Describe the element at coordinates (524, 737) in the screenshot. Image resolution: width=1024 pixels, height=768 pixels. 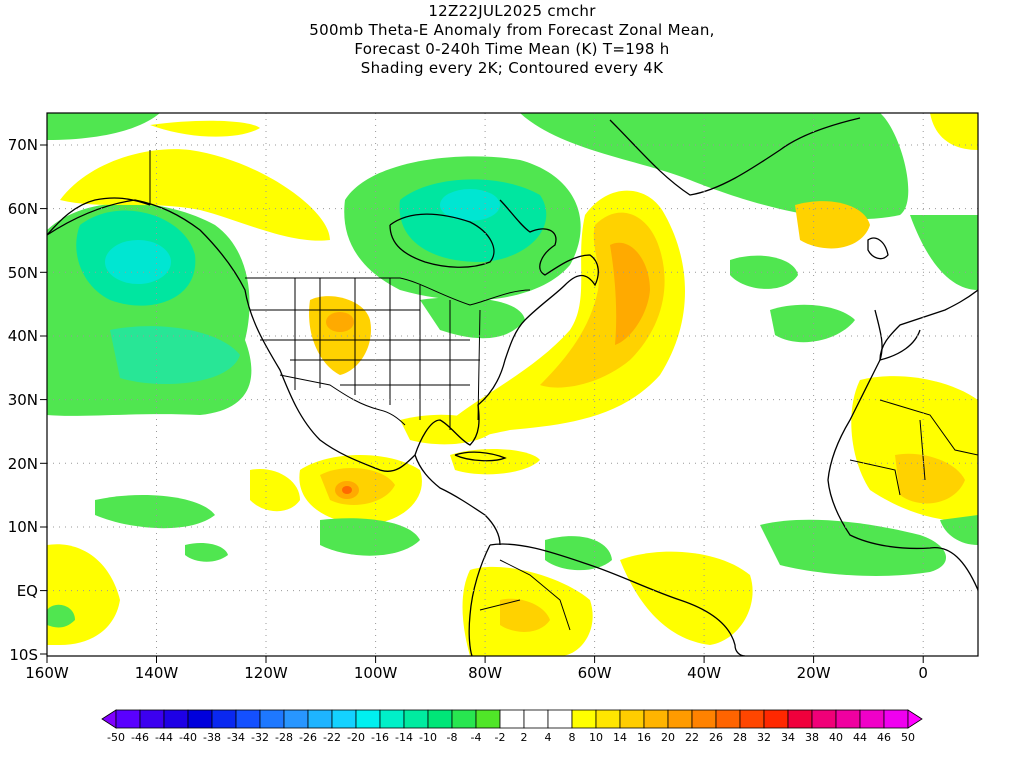
I see `colorbar-label: 2` at that location.